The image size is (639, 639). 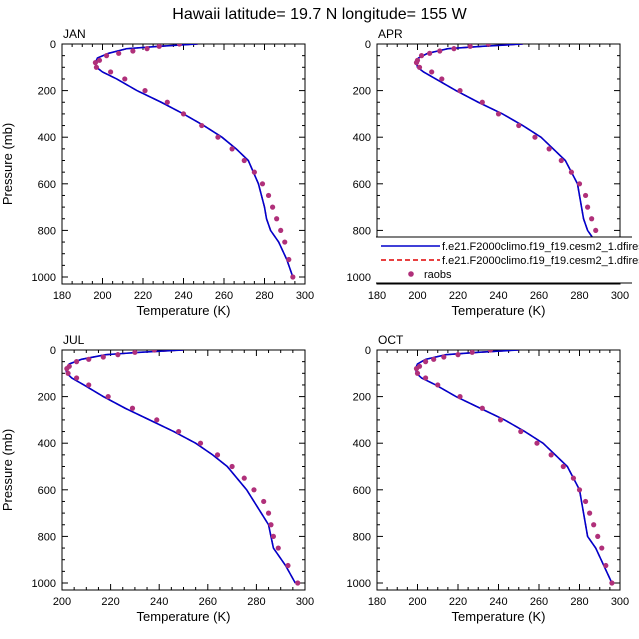 What do you see at coordinates (540, 261) in the screenshot?
I see `legend-label: f.e21.F2000climo.f19_f19.cesm2_1.dfires` at bounding box center [540, 261].